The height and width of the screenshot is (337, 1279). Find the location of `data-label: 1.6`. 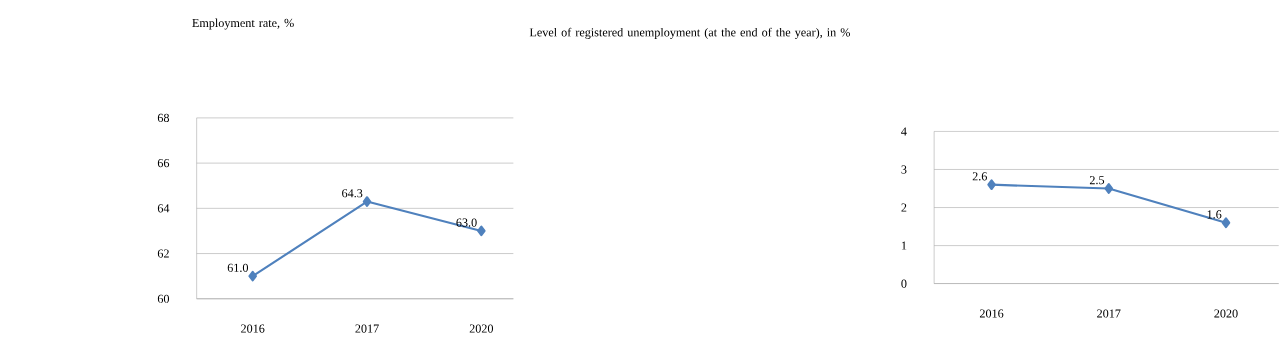

data-label: 1.6 is located at coordinates (1214, 214).